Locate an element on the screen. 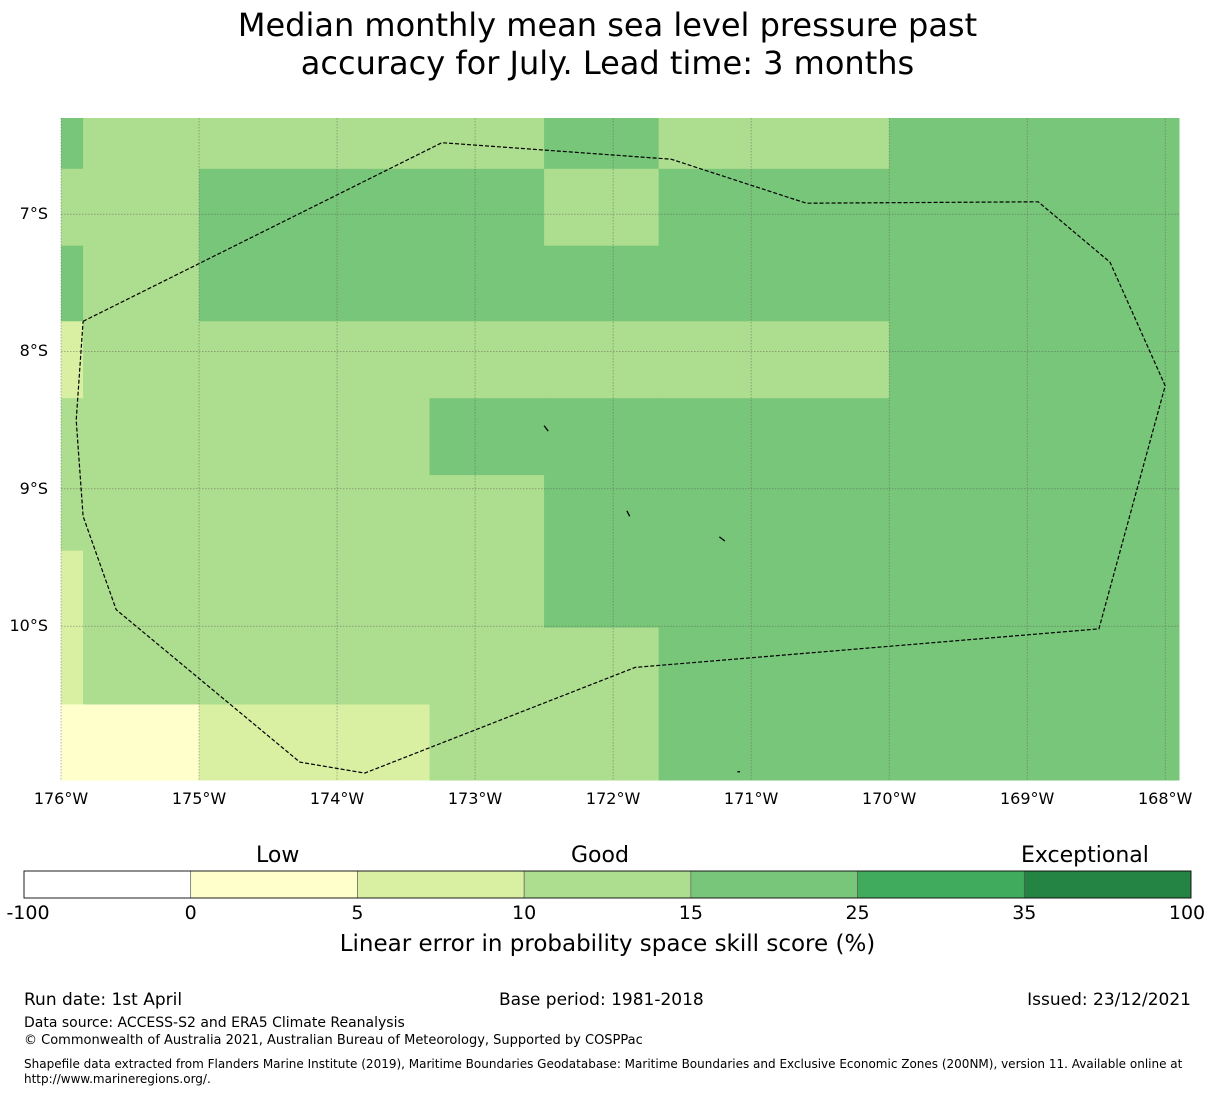  colorbar-tick-label: 35 is located at coordinates (1024, 913).